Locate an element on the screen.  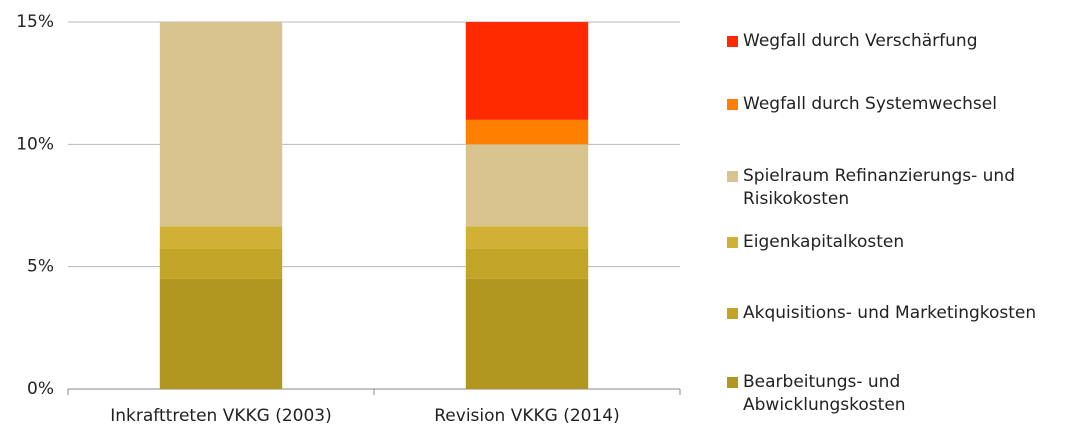
legend-label: Eigenkapitalkosten is located at coordinates (824, 242).